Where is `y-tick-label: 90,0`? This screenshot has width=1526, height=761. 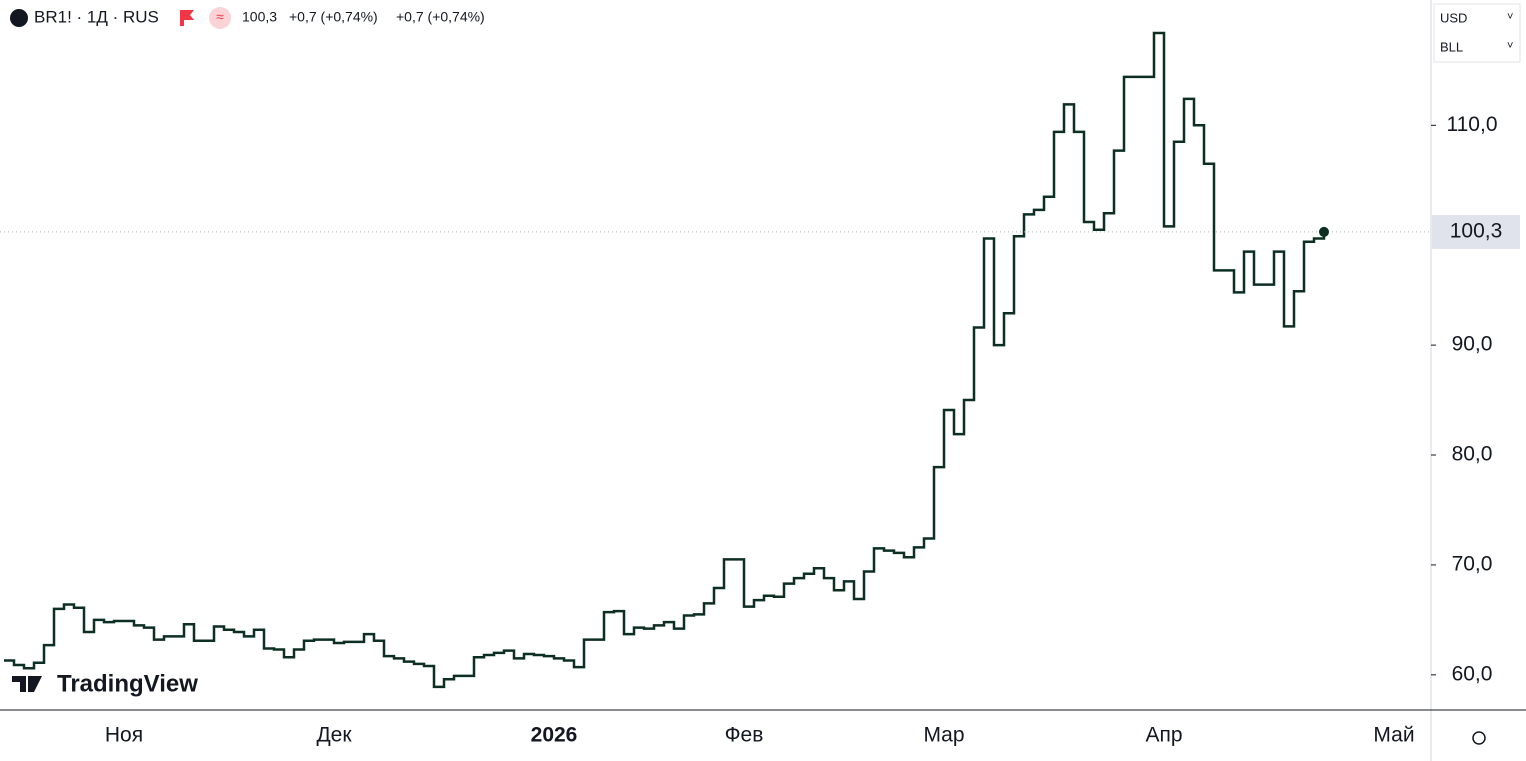 y-tick-label: 90,0 is located at coordinates (1472, 344).